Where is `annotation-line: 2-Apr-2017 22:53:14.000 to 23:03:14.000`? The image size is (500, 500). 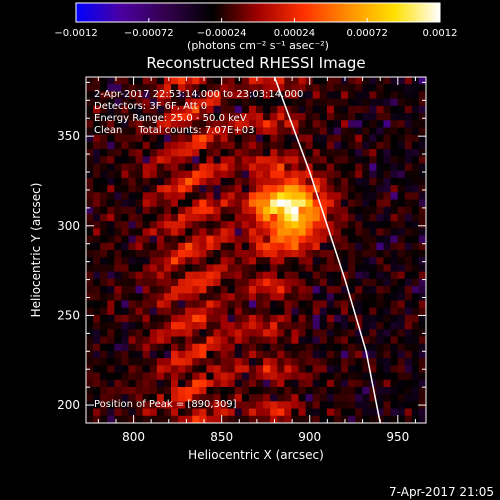
annotation-line: 2-Apr-2017 22:53:14.000 to 23:03:14.000 is located at coordinates (198, 94).